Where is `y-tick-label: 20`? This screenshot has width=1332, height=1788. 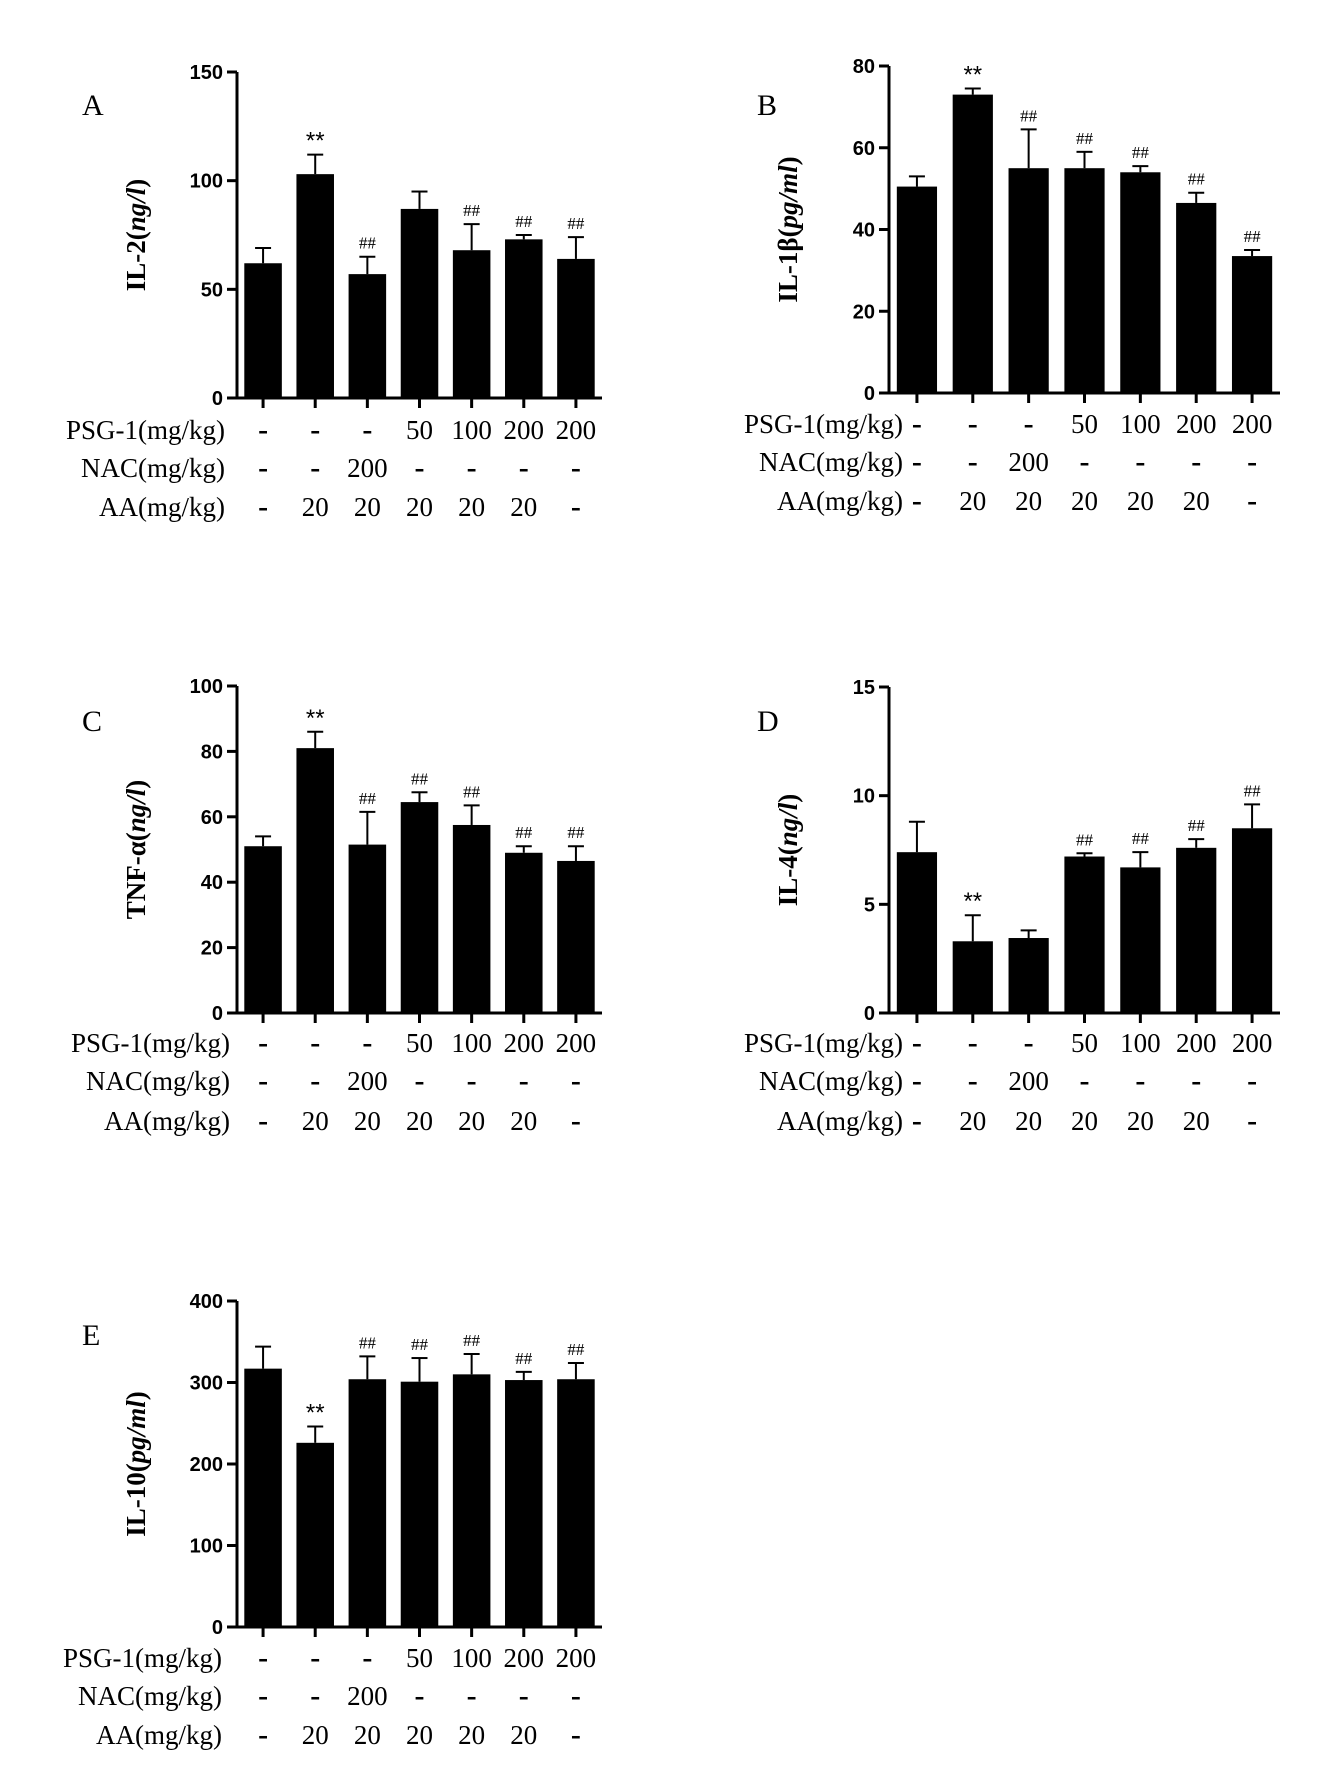
y-tick-label: 20 is located at coordinates (864, 312).